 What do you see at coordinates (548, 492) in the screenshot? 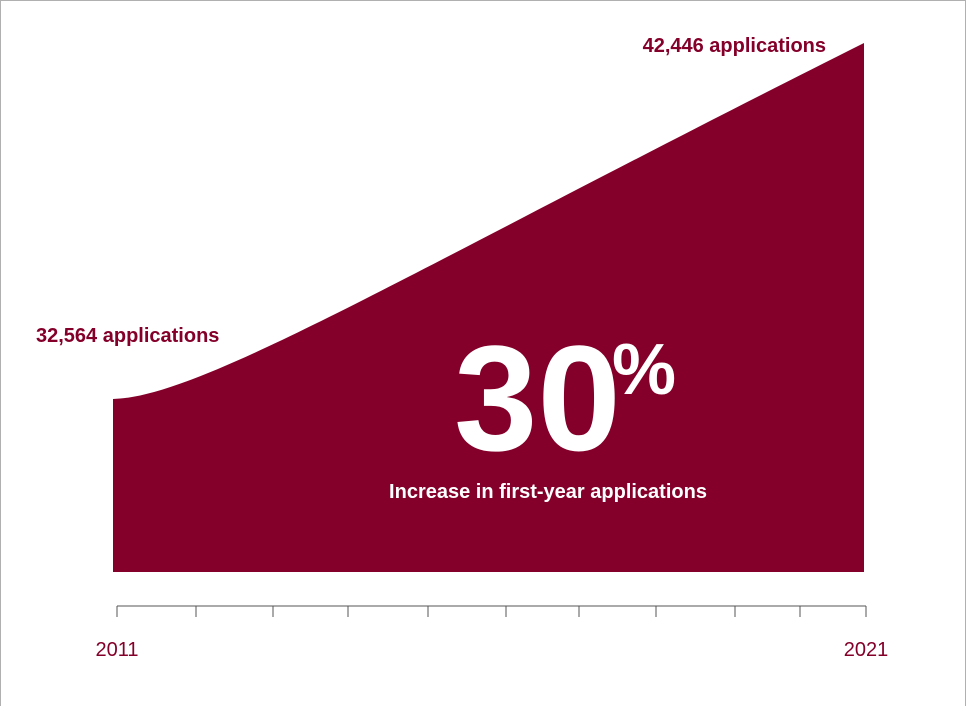
I see `increase-caption: Increase in first-year applications` at bounding box center [548, 492].